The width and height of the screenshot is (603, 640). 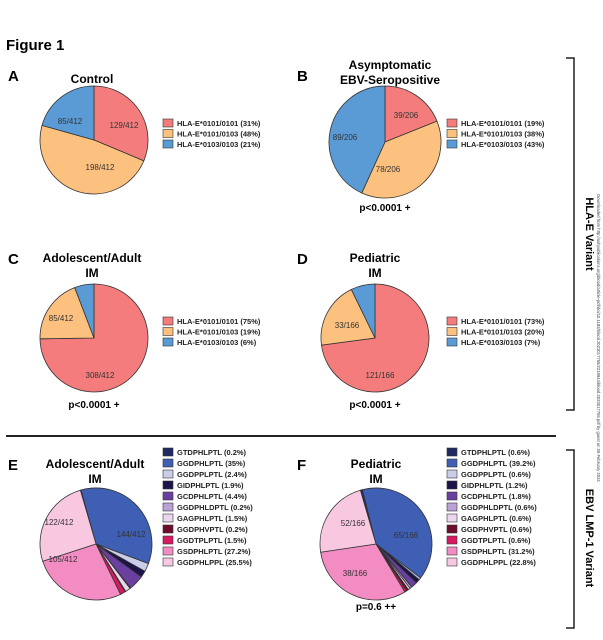 What do you see at coordinates (124, 125) in the screenshot?
I see `slice-label: 129/412` at bounding box center [124, 125].